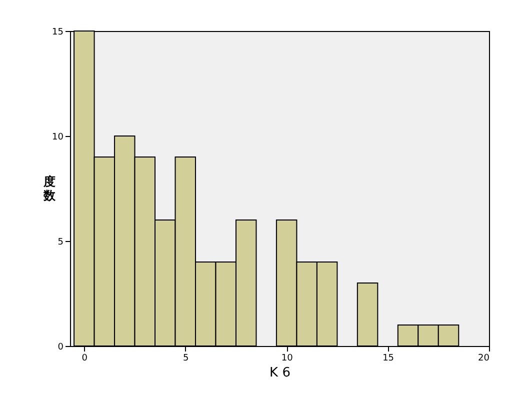  What do you see at coordinates (58, 137) in the screenshot?
I see `y-tick-label: 10` at bounding box center [58, 137].